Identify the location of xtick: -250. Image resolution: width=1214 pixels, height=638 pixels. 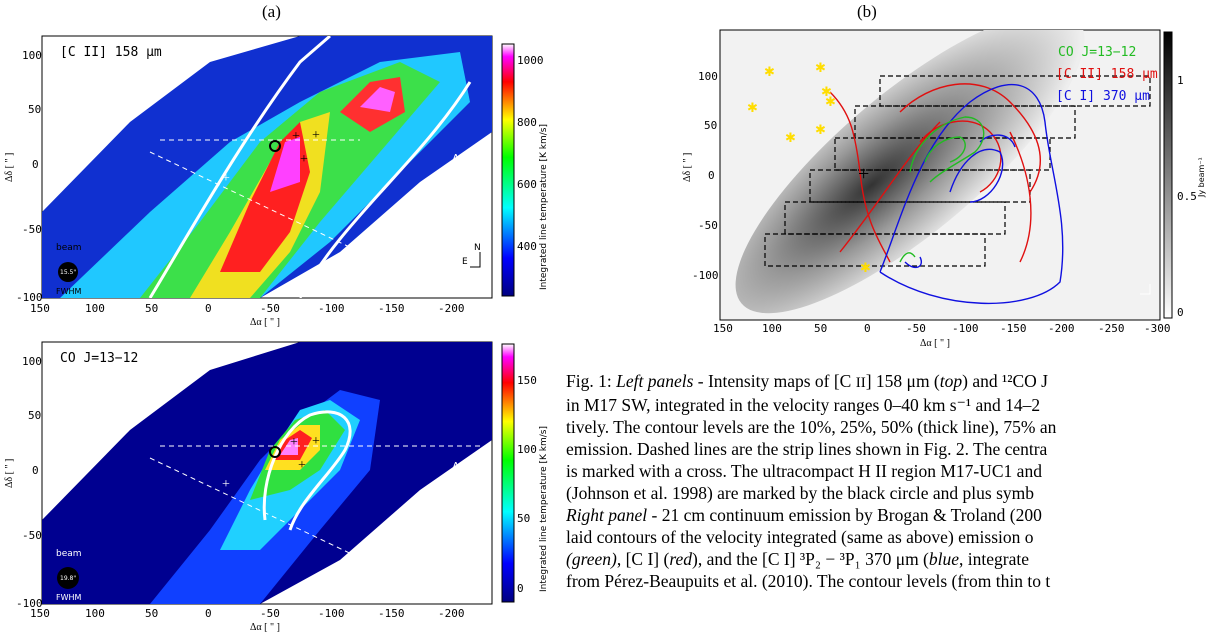
(1111, 328).